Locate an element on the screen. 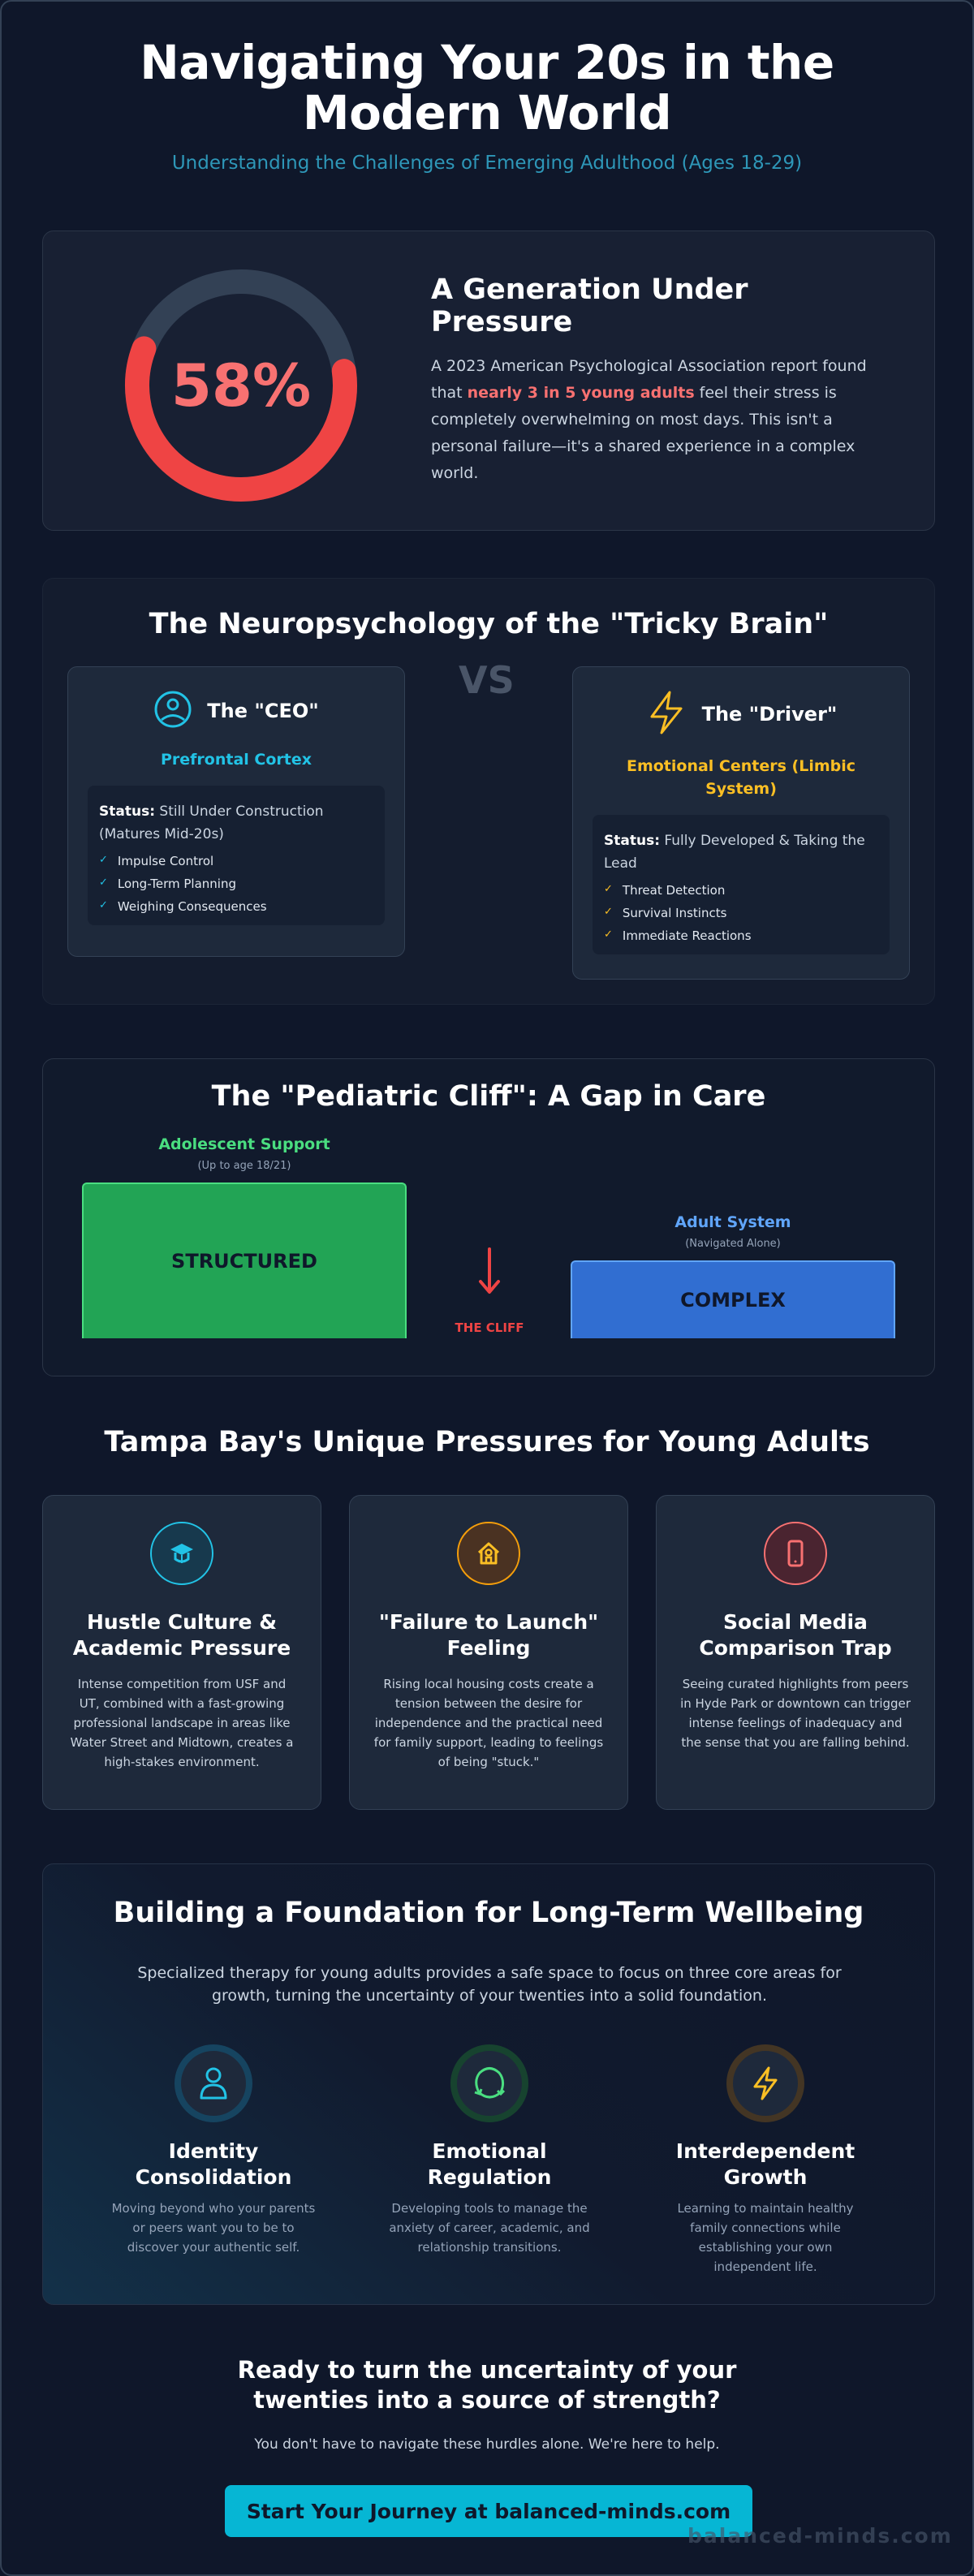 The height and width of the screenshot is (2576, 974). ceo-region: Prefrontal Cortex is located at coordinates (236, 760).